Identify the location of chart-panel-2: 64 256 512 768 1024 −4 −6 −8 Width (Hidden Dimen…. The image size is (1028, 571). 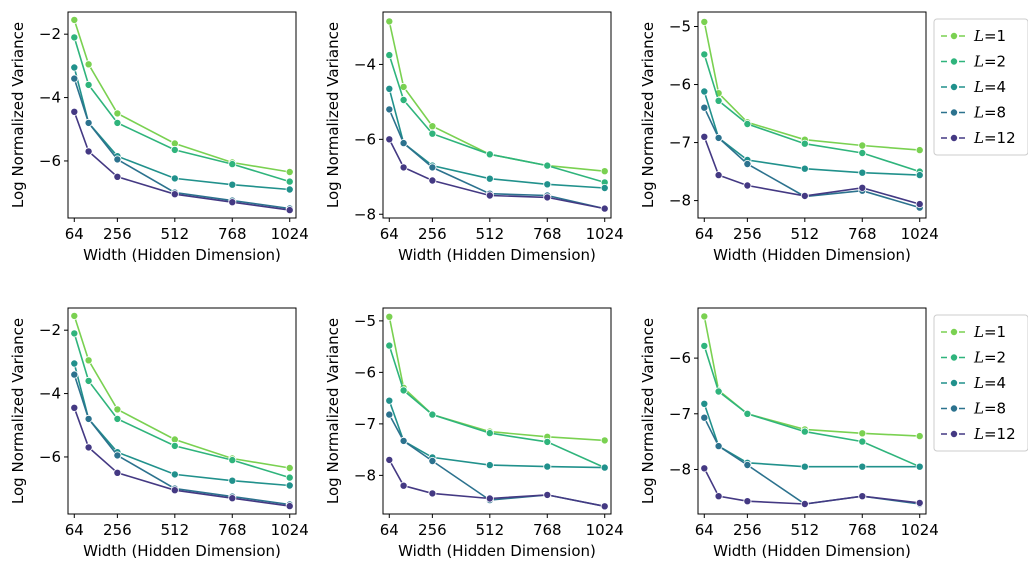
(474, 137).